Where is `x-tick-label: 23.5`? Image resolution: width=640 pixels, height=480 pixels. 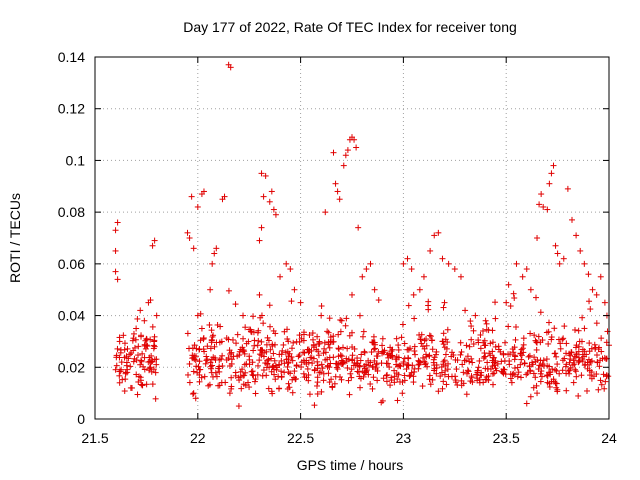 x-tick-label: 23.5 is located at coordinates (506, 438).